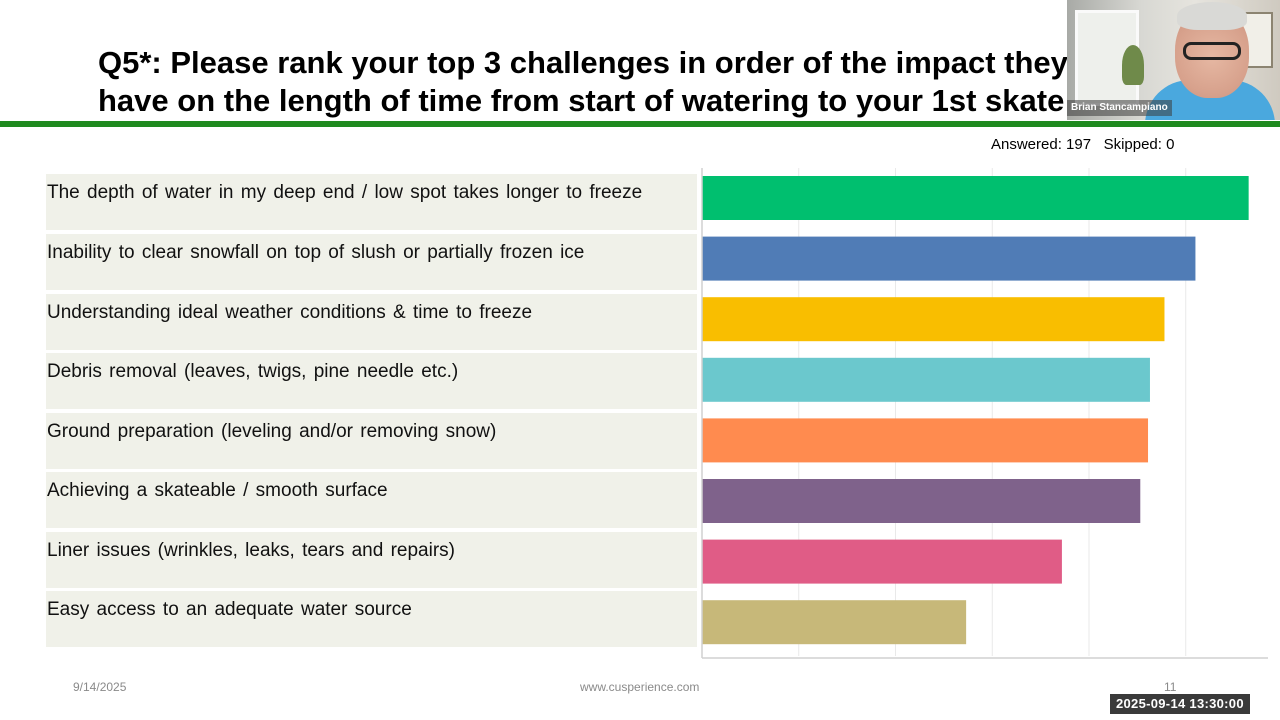  What do you see at coordinates (1119, 108) in the screenshot?
I see `participant-name: Brian Stancampiano` at bounding box center [1119, 108].